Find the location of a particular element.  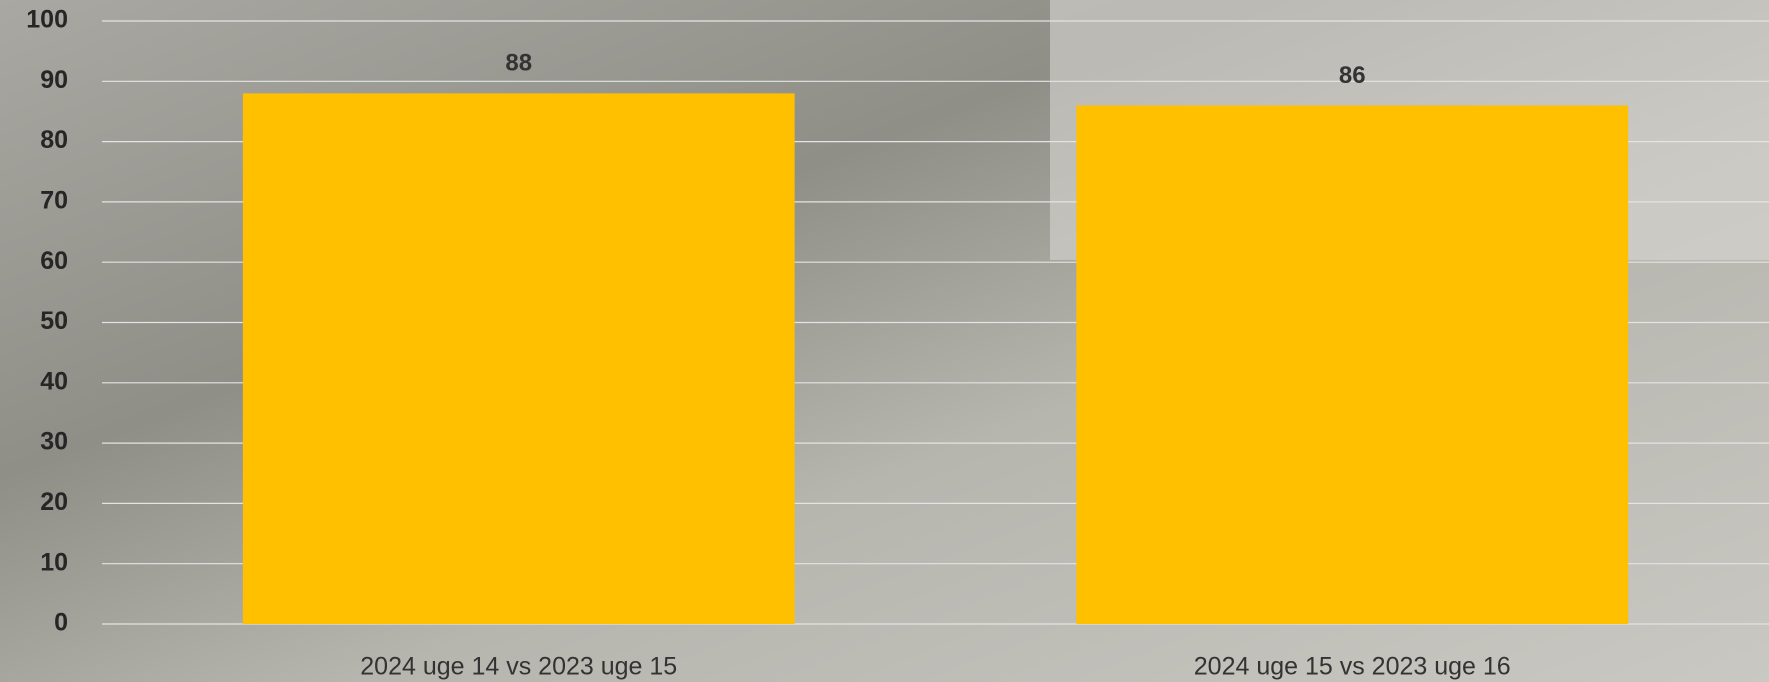

x-tick-label: 2024 uge 15 vs 2023 uge 16 is located at coordinates (1352, 667).